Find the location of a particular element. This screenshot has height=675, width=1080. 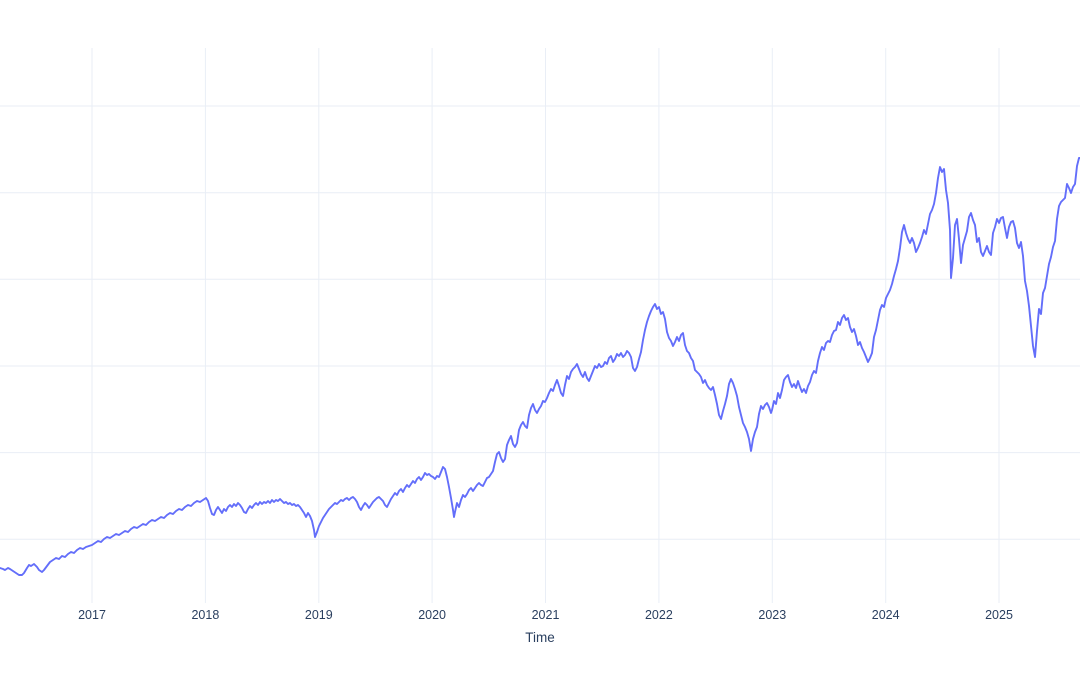

x-axis-title: Time is located at coordinates (540, 637).